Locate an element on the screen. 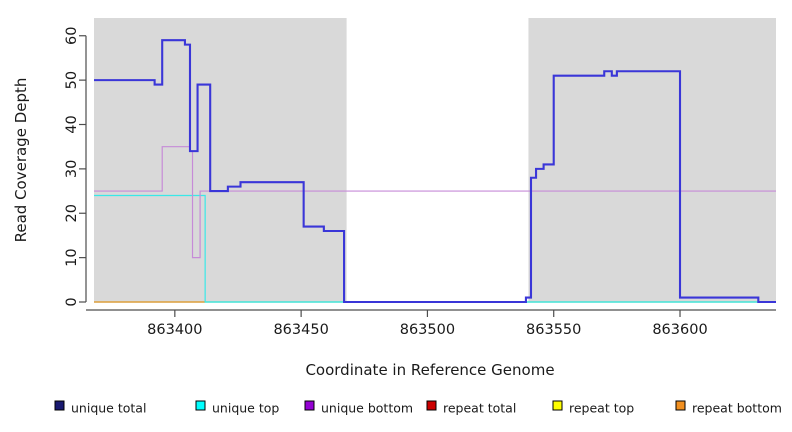 The height and width of the screenshot is (432, 792). legend-label-repeat-top: repeat top is located at coordinates (601, 408).